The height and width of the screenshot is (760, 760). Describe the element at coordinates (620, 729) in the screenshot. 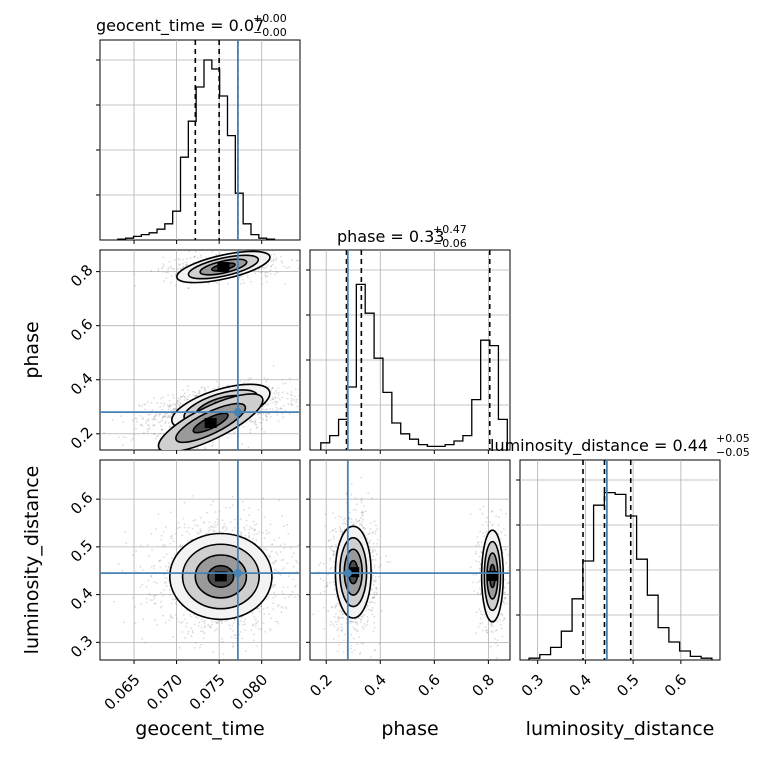

I see `xlabel-luminosity-distance: luminosity_distance` at that location.